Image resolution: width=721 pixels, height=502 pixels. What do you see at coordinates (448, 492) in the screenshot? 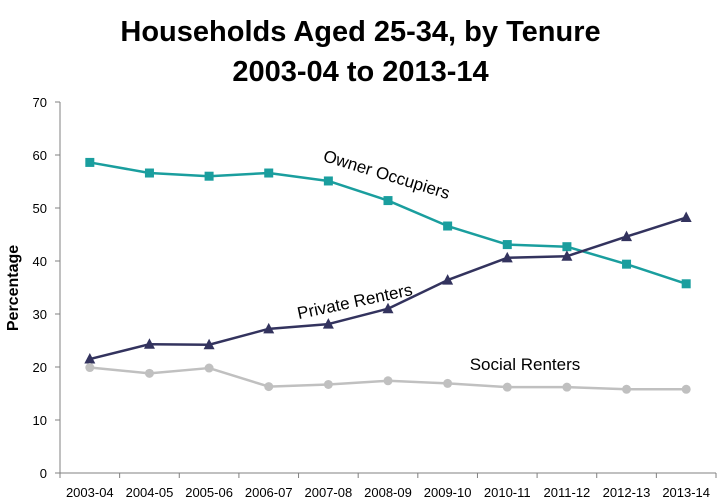
I see `x-tick-label: 2009-10` at bounding box center [448, 492].